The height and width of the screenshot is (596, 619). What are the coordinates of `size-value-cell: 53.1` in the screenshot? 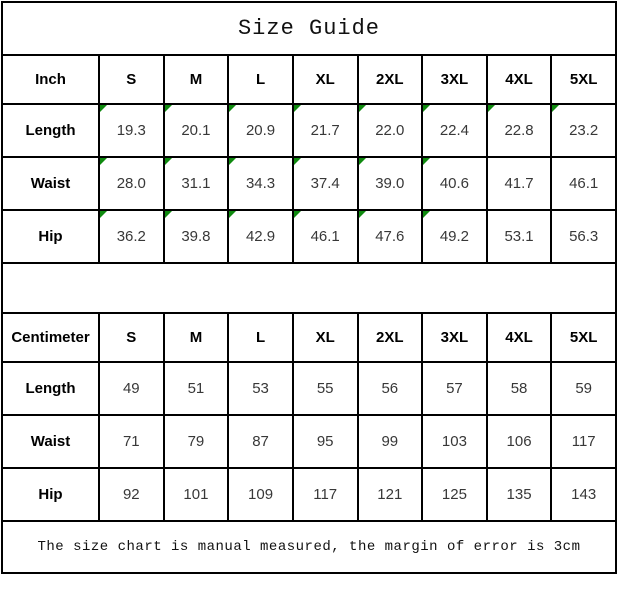 It's located at (519, 236).